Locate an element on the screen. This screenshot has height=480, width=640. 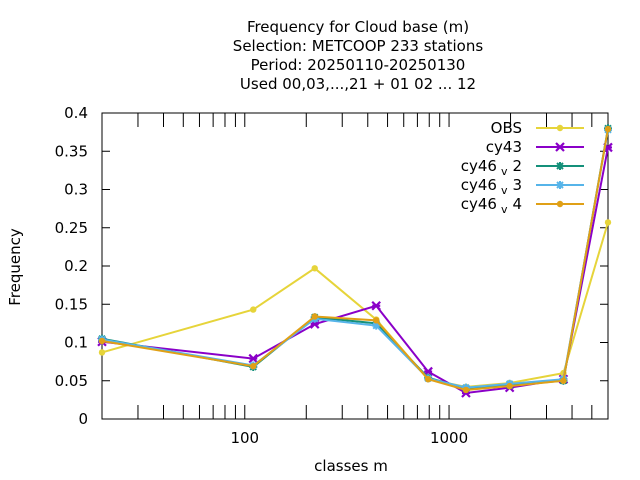
y-tick-label: 0.1 is located at coordinates (76, 343).